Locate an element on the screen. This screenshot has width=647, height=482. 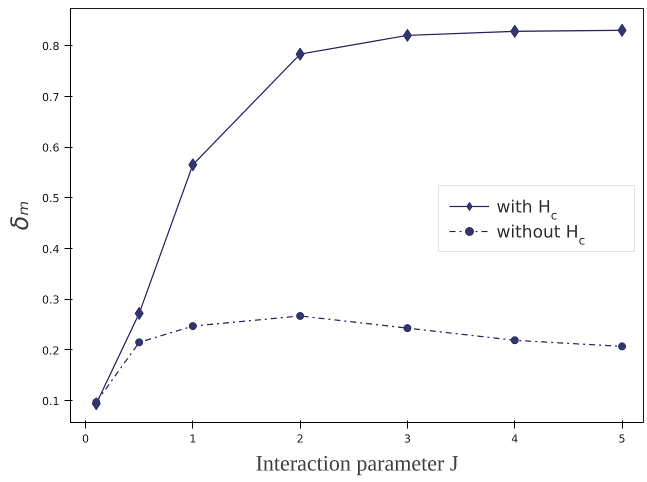
x-tick-label: 2 is located at coordinates (300, 439).